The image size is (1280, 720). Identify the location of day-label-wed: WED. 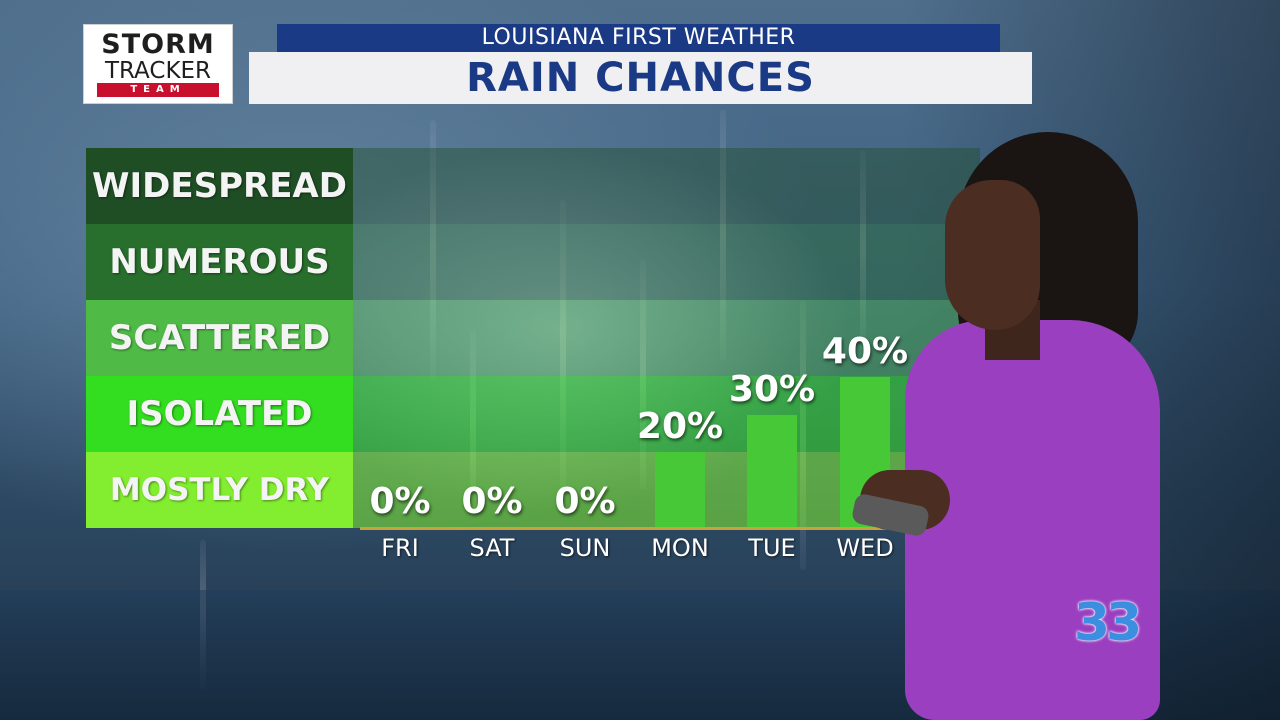
(865, 548).